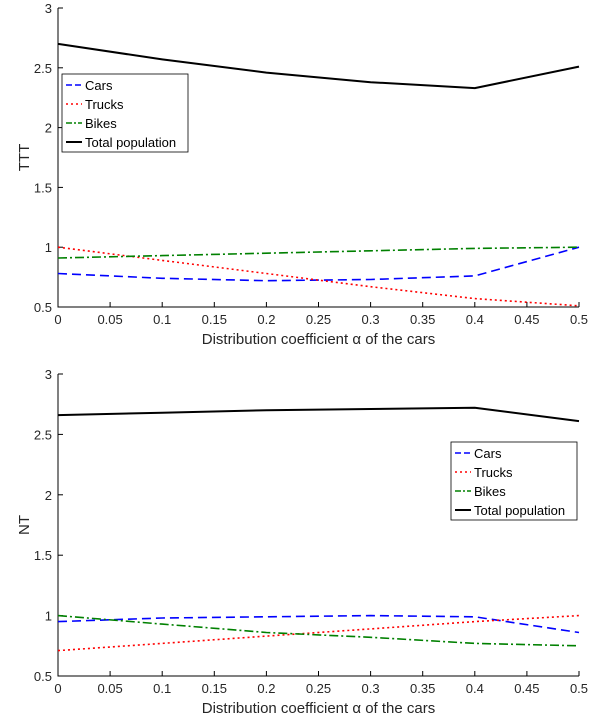 Image resolution: width=608 pixels, height=721 pixels. Describe the element at coordinates (318, 688) in the screenshot. I see `nt-x-tick-label: 0.25` at that location.